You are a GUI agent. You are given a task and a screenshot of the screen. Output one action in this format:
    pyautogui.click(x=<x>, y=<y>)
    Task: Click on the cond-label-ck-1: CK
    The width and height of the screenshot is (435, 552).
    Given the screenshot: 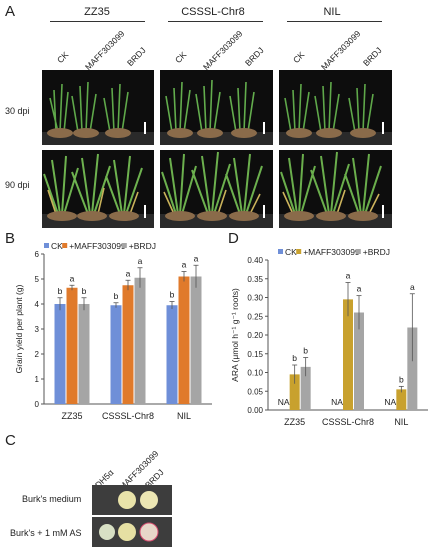 What is the action you would take?
    pyautogui.click(x=62, y=57)
    